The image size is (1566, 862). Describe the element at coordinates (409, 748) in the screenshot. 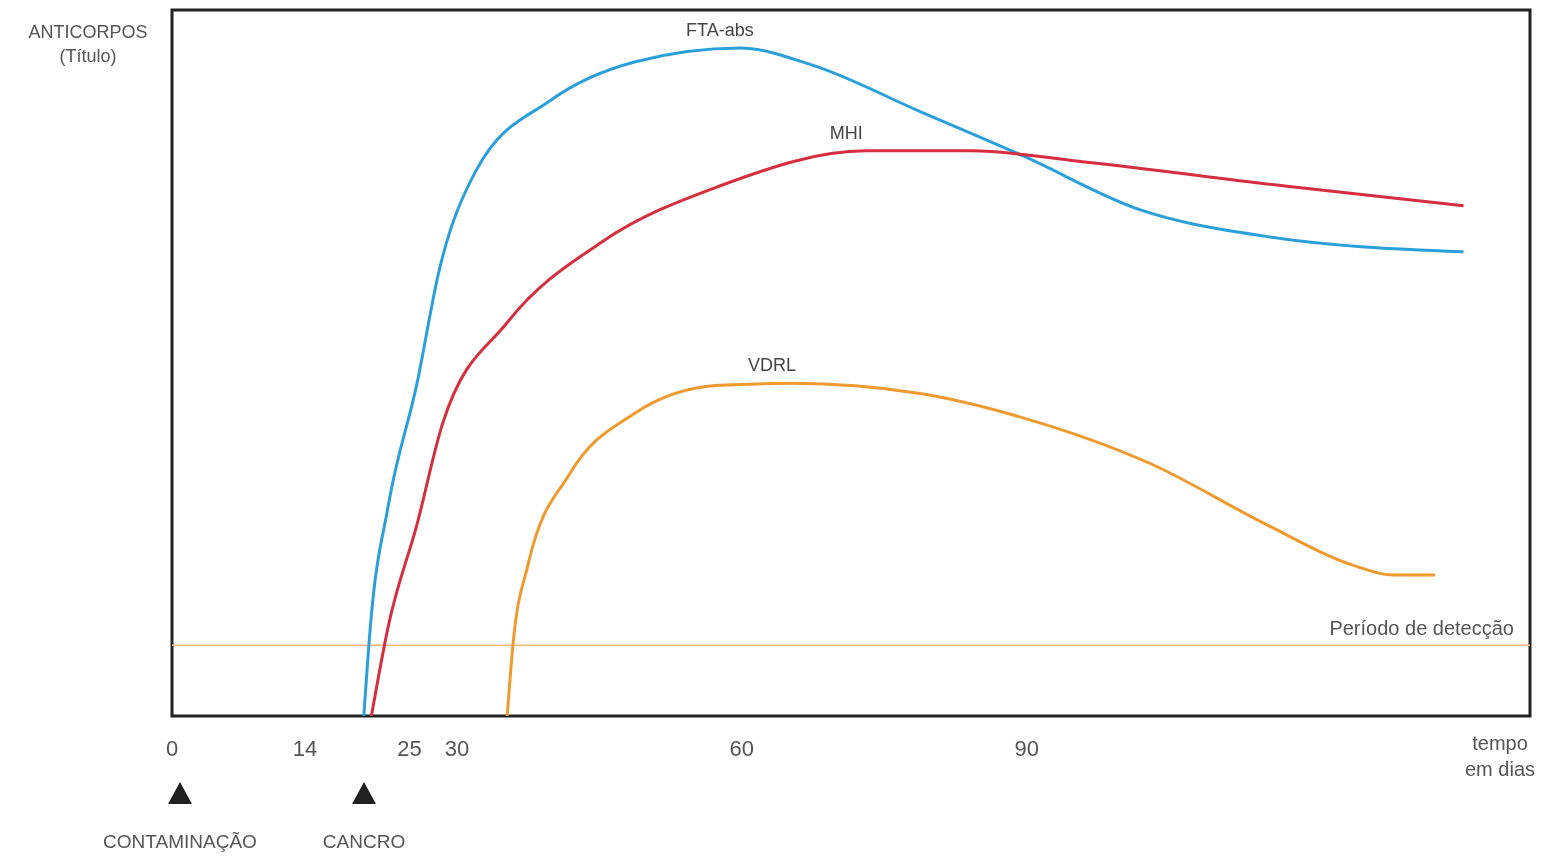

I see `x-tick-label: 25` at that location.